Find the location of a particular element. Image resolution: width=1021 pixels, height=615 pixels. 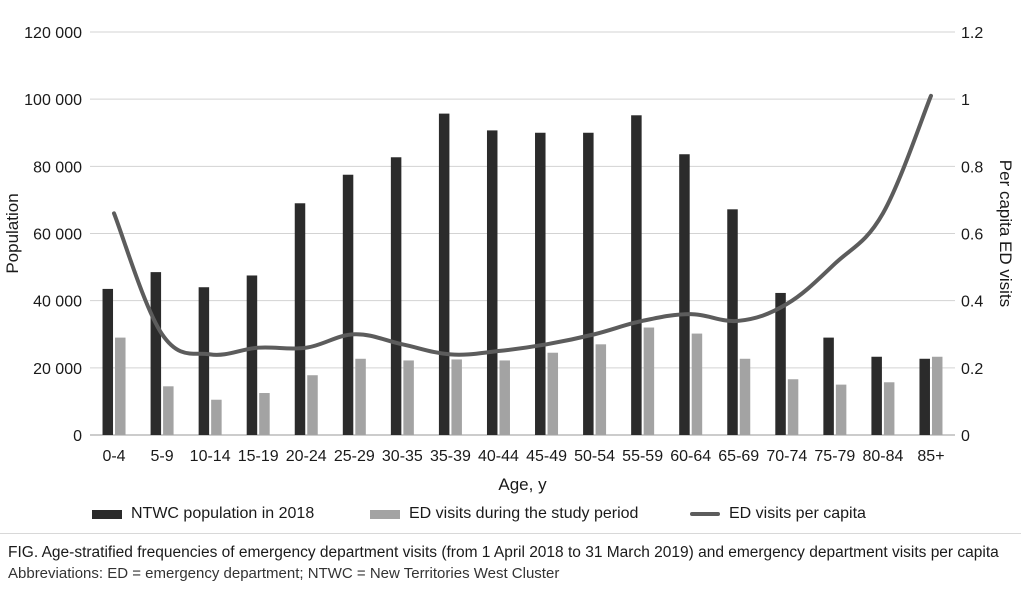

legend-item-ed-visits: ED visits during the study period is located at coordinates (504, 514).